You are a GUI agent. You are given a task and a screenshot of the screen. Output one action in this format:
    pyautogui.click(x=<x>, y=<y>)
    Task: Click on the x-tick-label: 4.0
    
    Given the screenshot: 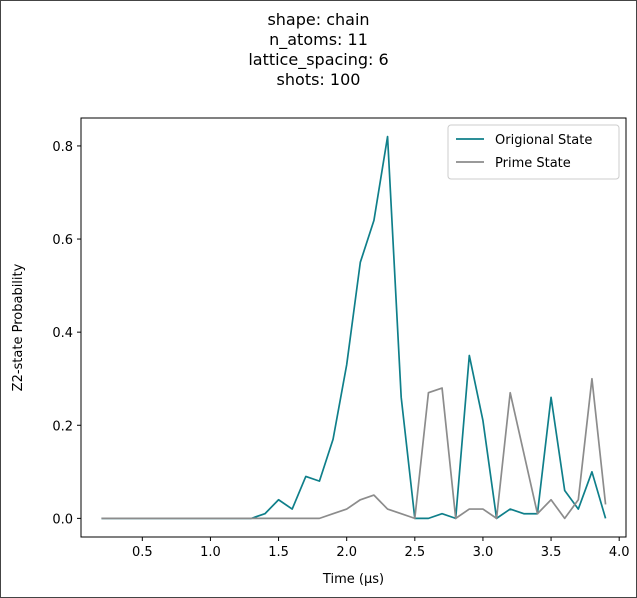 What is the action you would take?
    pyautogui.click(x=619, y=552)
    